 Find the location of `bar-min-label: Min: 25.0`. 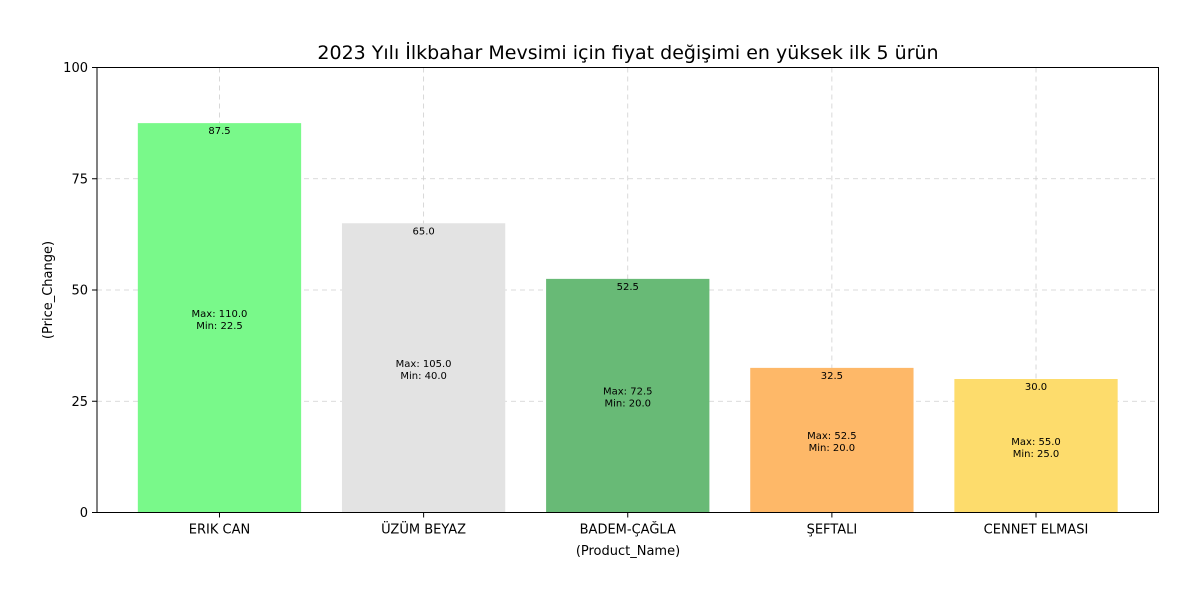

bar-min-label: Min: 25.0 is located at coordinates (1036, 454).